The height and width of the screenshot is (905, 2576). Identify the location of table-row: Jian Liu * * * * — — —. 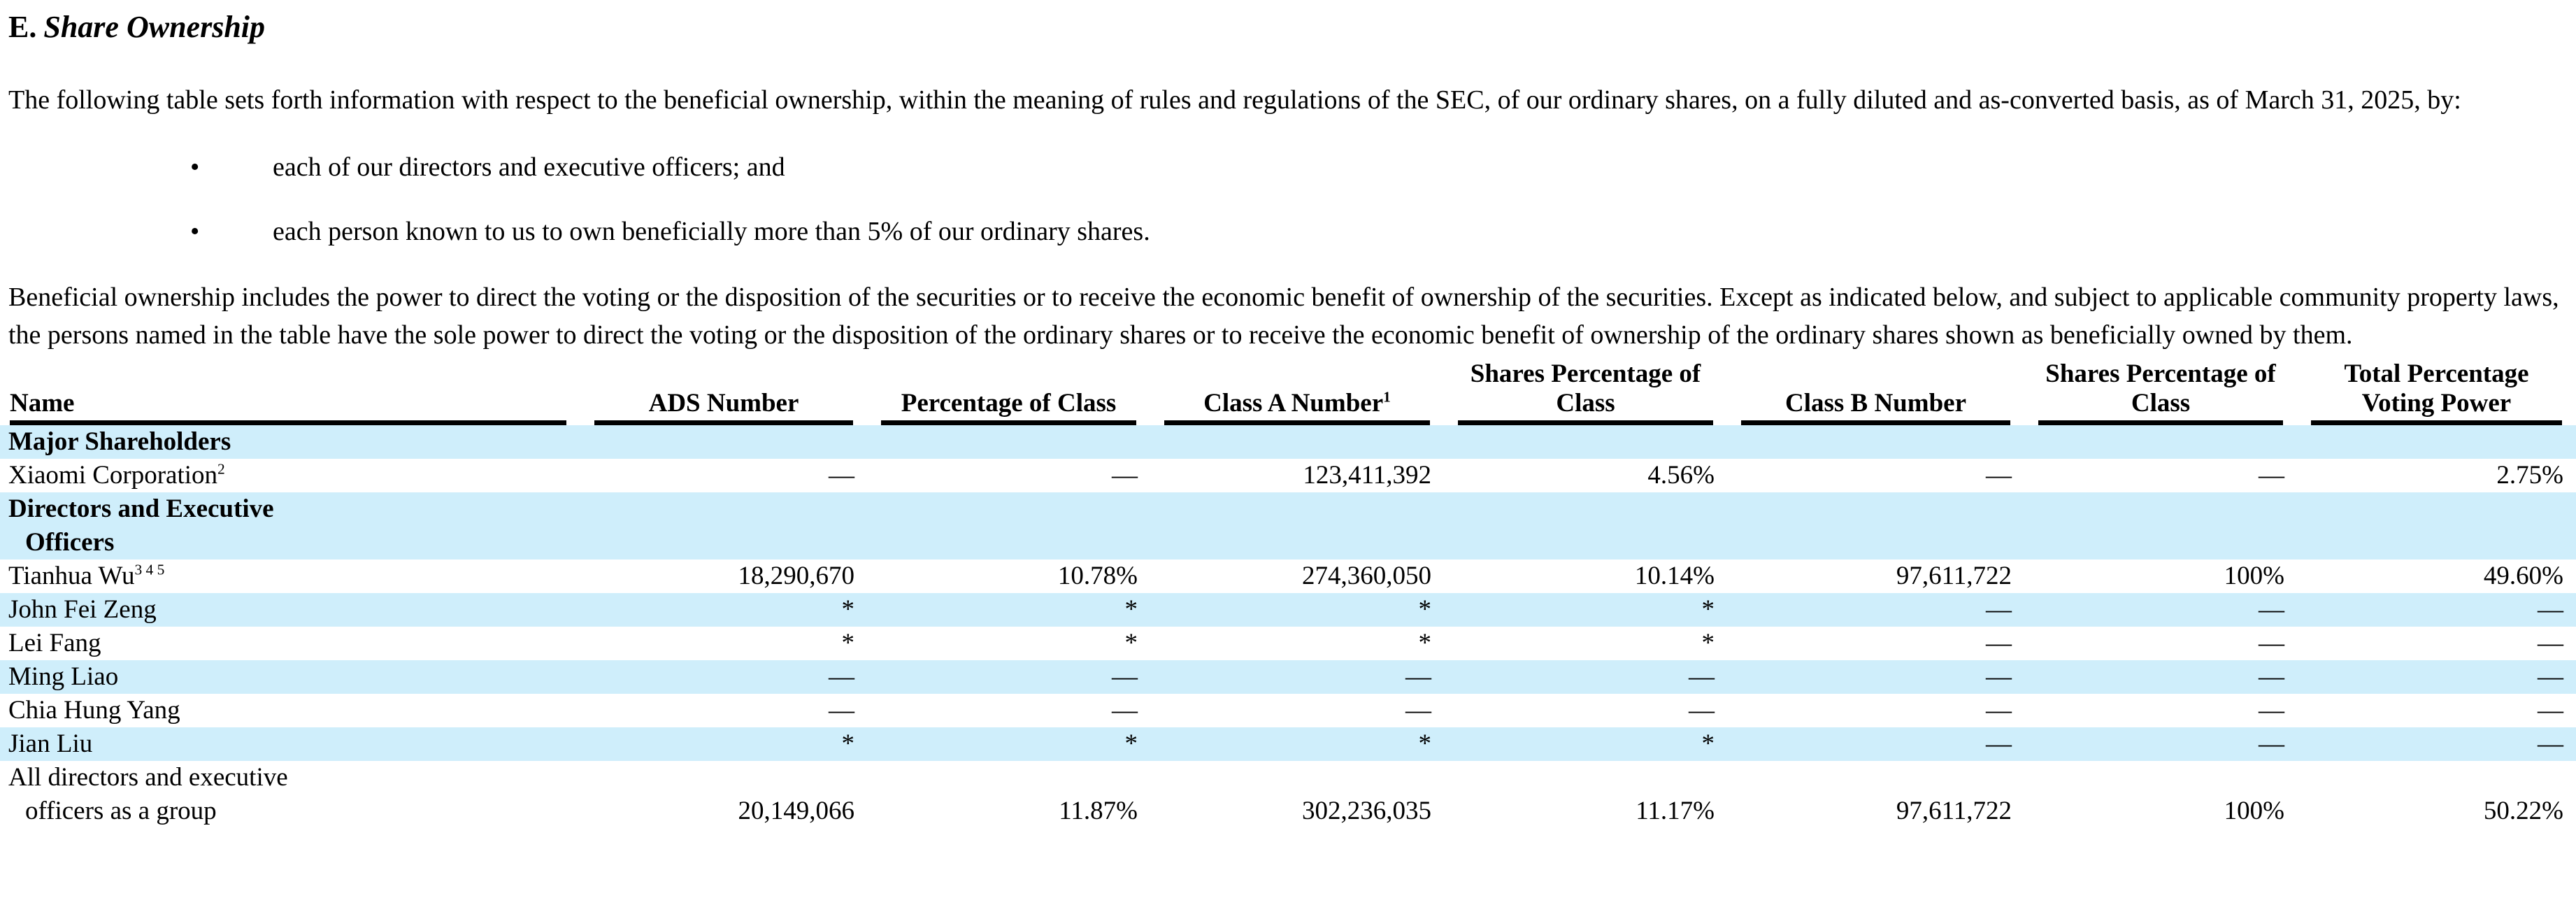
(1288, 744).